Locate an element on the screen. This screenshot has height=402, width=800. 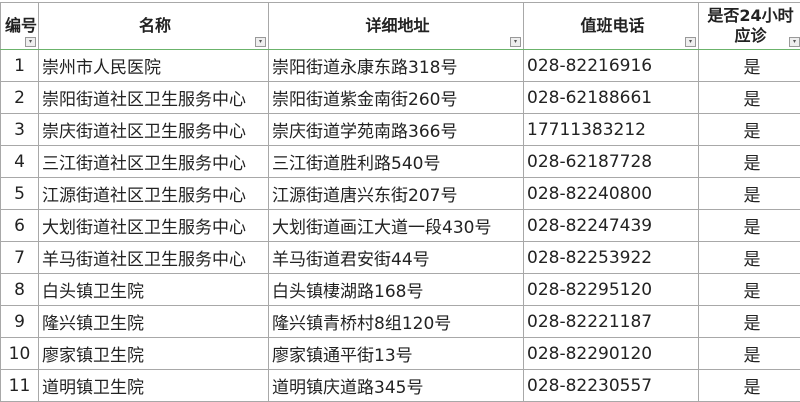
cell-no: 2 is located at coordinates (19, 97).